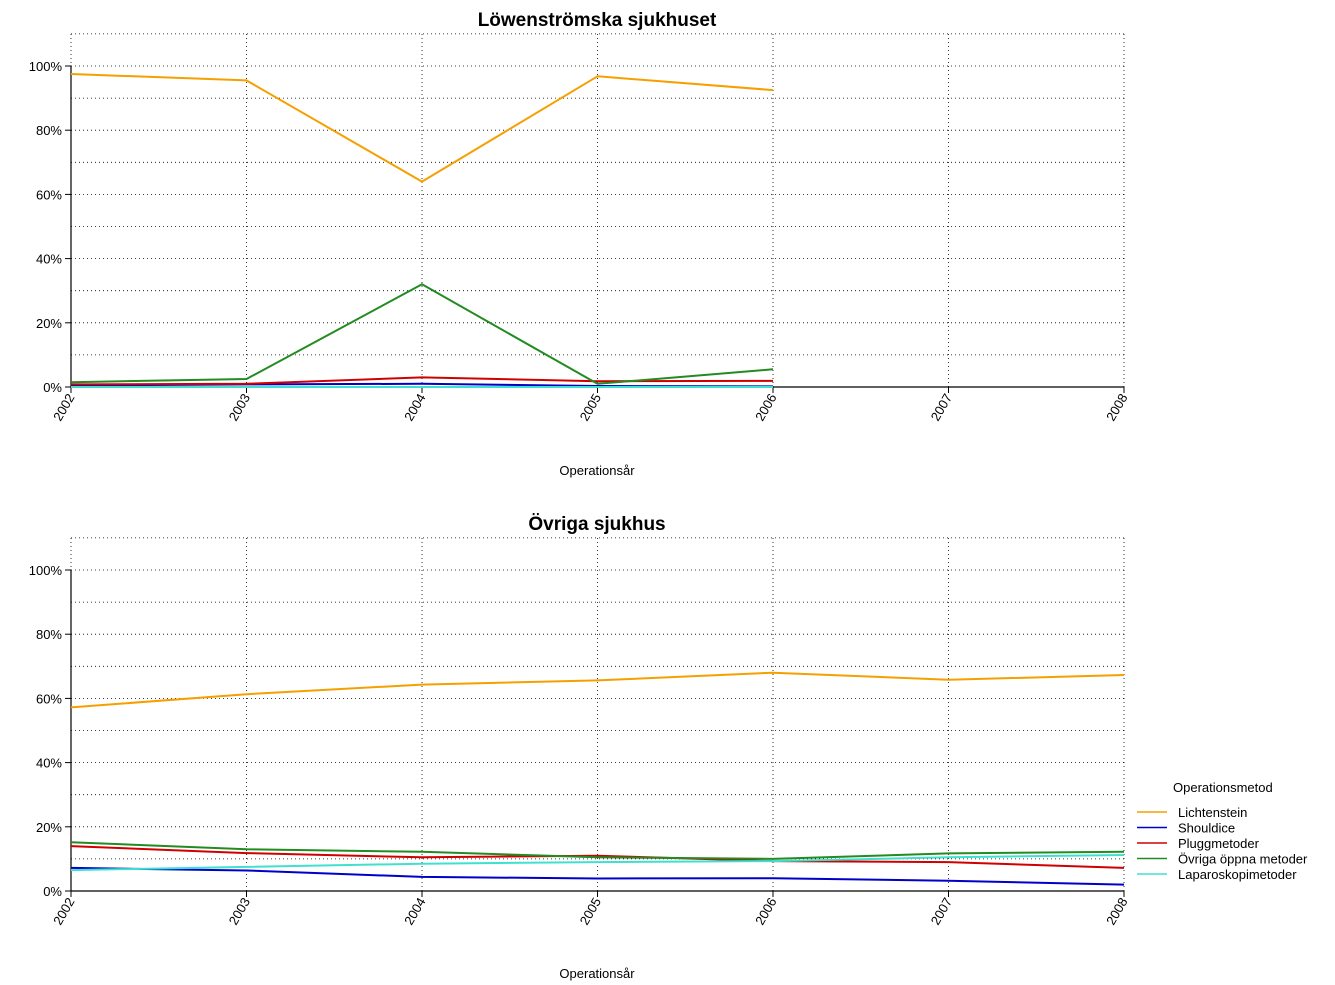 This screenshot has width=1335, height=985. What do you see at coordinates (1223, 787) in the screenshot?
I see `legend-title: Operationsmetod` at bounding box center [1223, 787].